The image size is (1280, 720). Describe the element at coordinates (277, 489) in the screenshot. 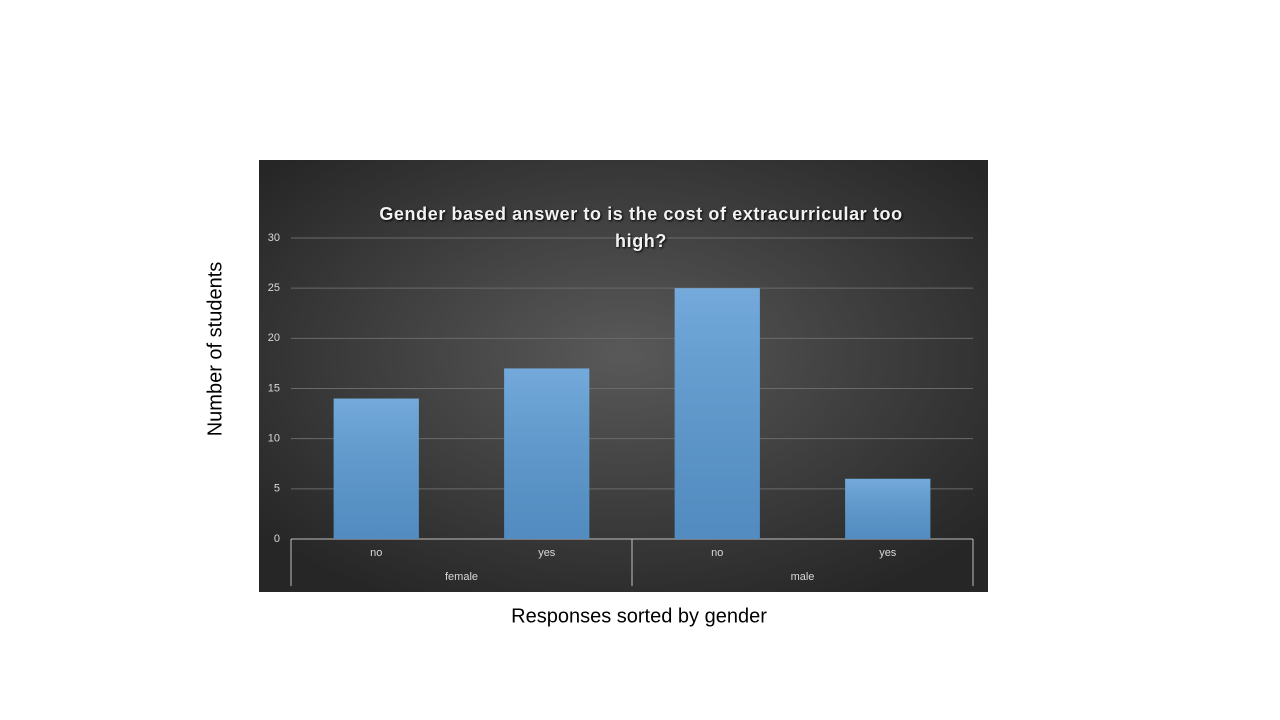

I see `y-tick-label: 5` at that location.